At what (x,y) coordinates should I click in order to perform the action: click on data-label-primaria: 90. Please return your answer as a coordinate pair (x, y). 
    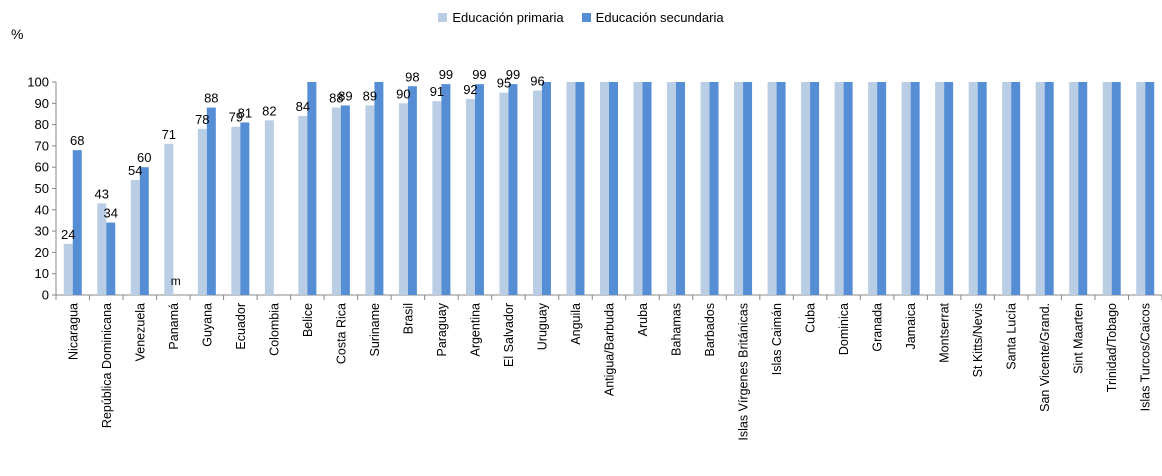
    Looking at the image, I should click on (403, 93).